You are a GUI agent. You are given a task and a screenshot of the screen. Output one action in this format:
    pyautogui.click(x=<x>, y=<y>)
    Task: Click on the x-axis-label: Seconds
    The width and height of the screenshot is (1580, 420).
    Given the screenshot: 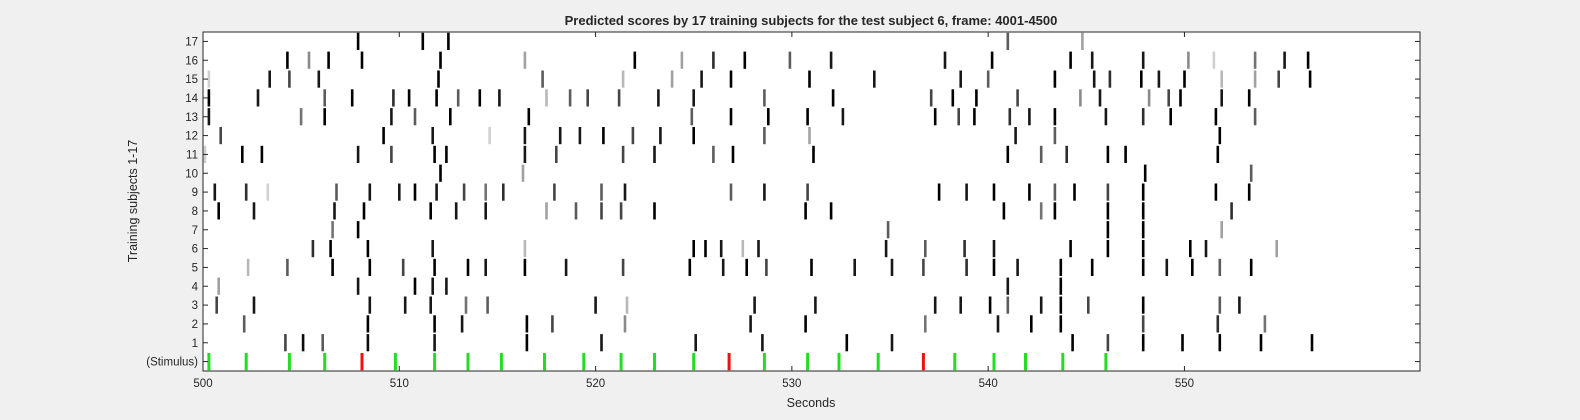 What is the action you would take?
    pyautogui.click(x=811, y=403)
    